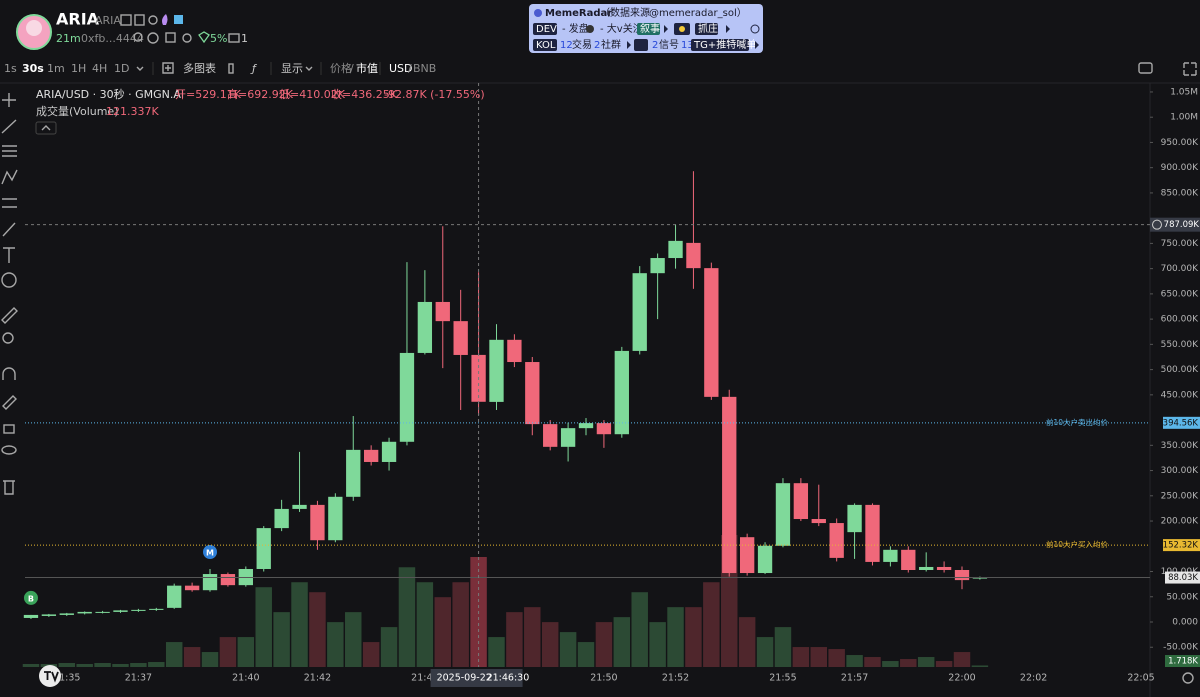 The width and height of the screenshot is (1200, 697). Describe the element at coordinates (8, 338) in the screenshot. I see `zoom-tool` at that location.